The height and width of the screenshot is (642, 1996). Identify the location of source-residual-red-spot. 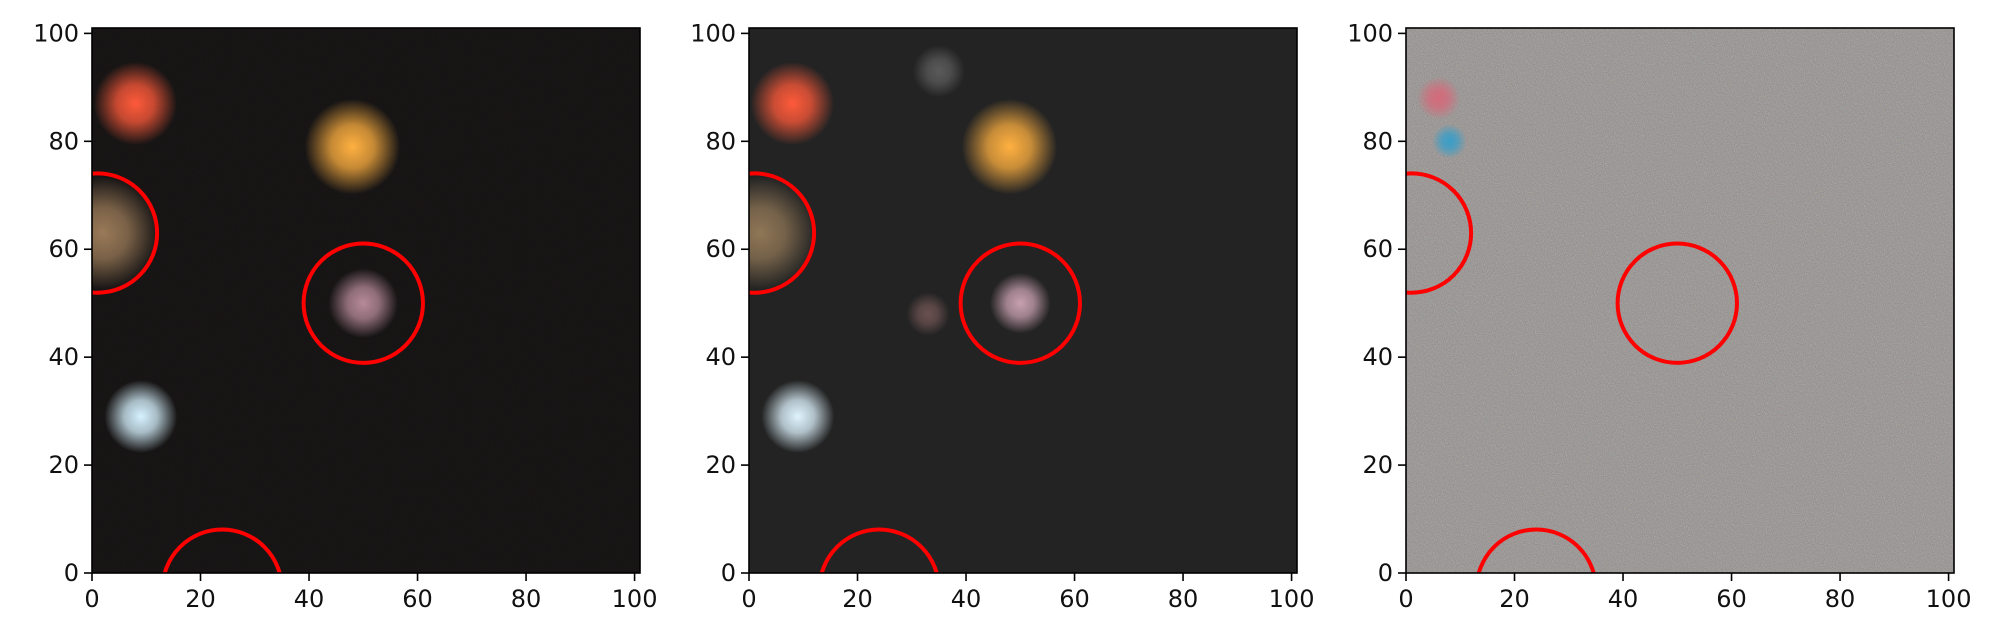
(1438, 98).